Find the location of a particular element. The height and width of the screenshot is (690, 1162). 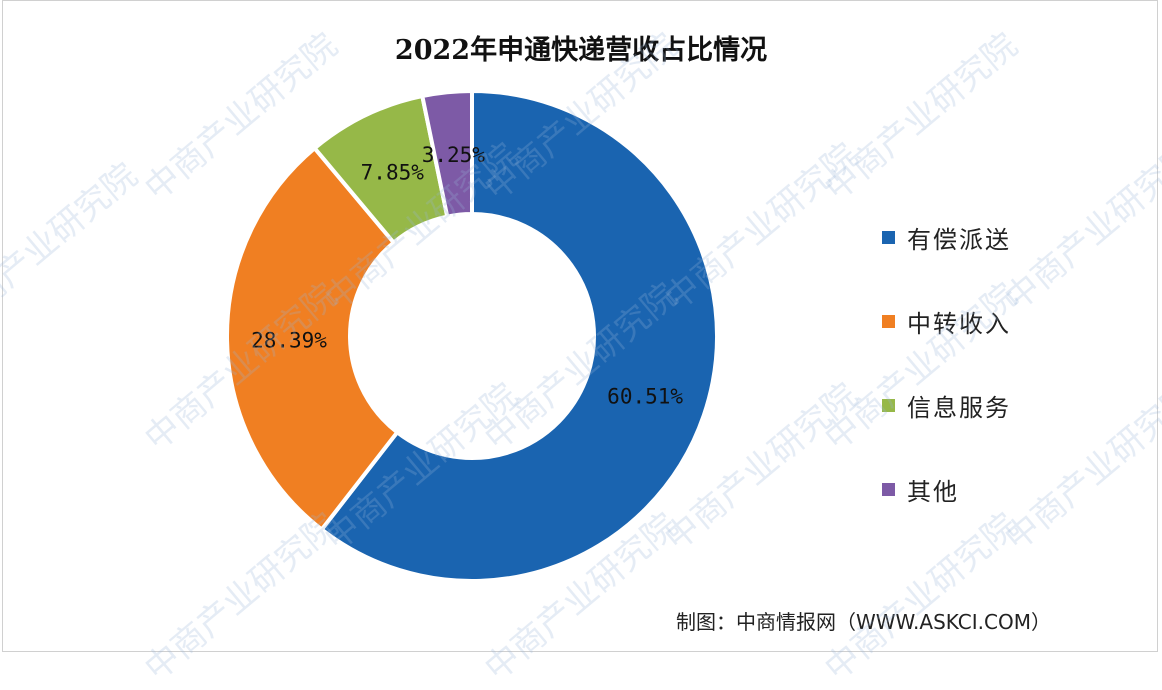

legend-item: 其他 is located at coordinates (946, 489).